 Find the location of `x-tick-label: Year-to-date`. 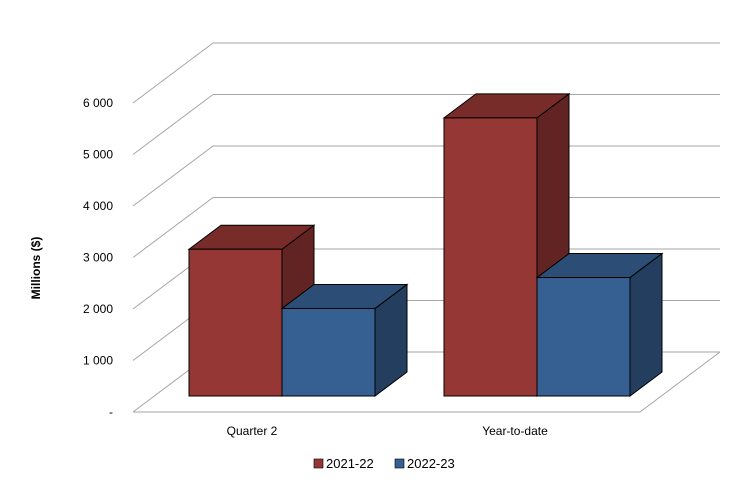

x-tick-label: Year-to-date is located at coordinates (515, 431).